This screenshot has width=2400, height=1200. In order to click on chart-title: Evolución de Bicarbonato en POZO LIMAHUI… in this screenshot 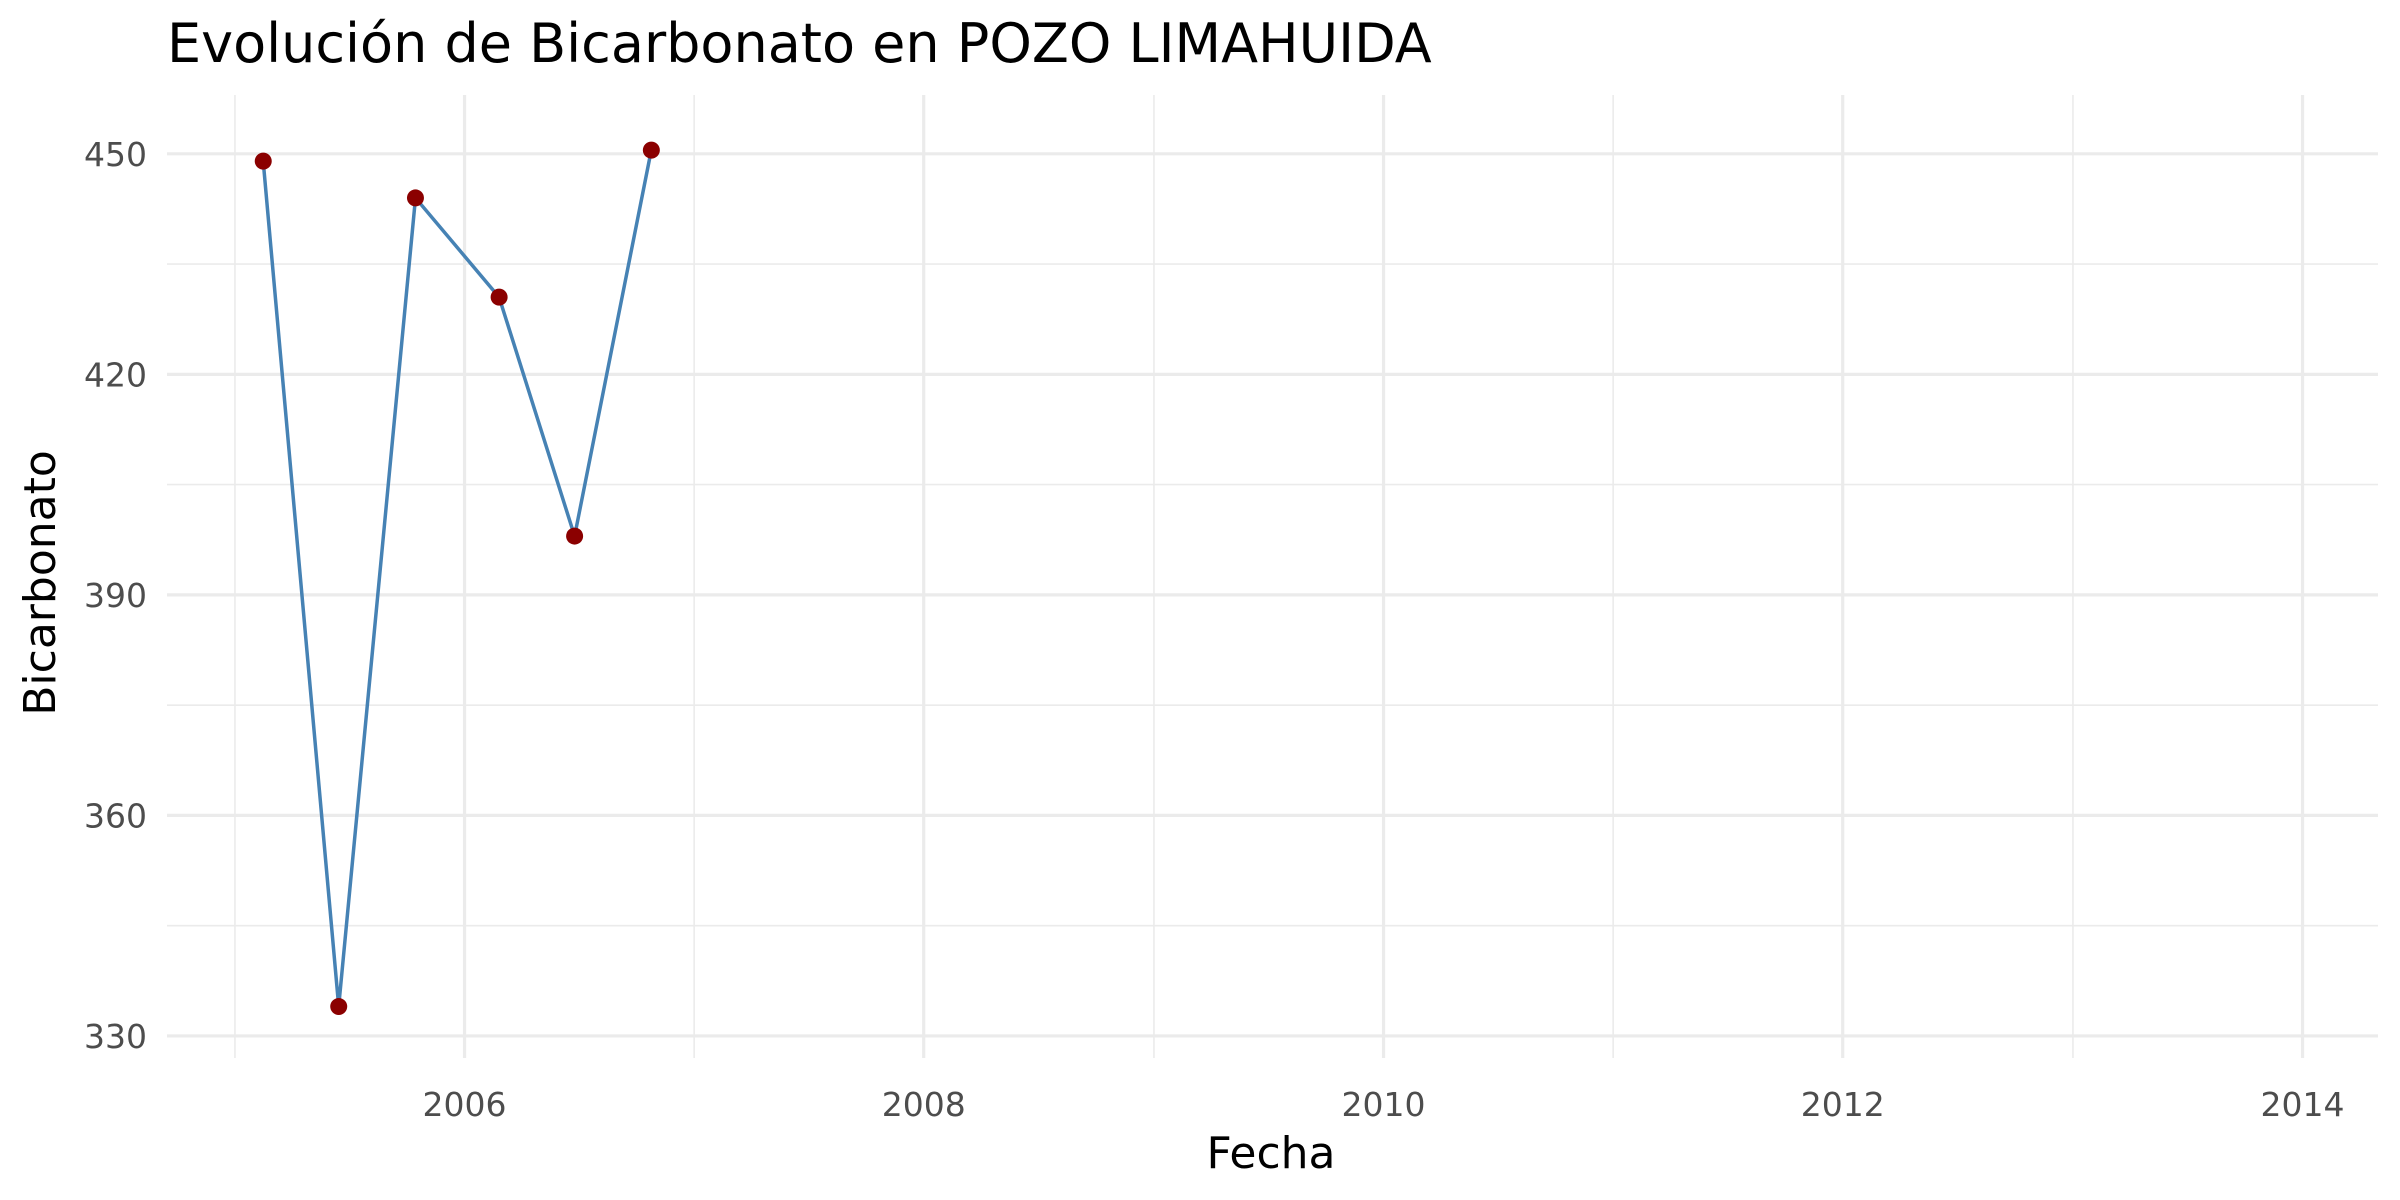, I will do `click(799, 43)`.